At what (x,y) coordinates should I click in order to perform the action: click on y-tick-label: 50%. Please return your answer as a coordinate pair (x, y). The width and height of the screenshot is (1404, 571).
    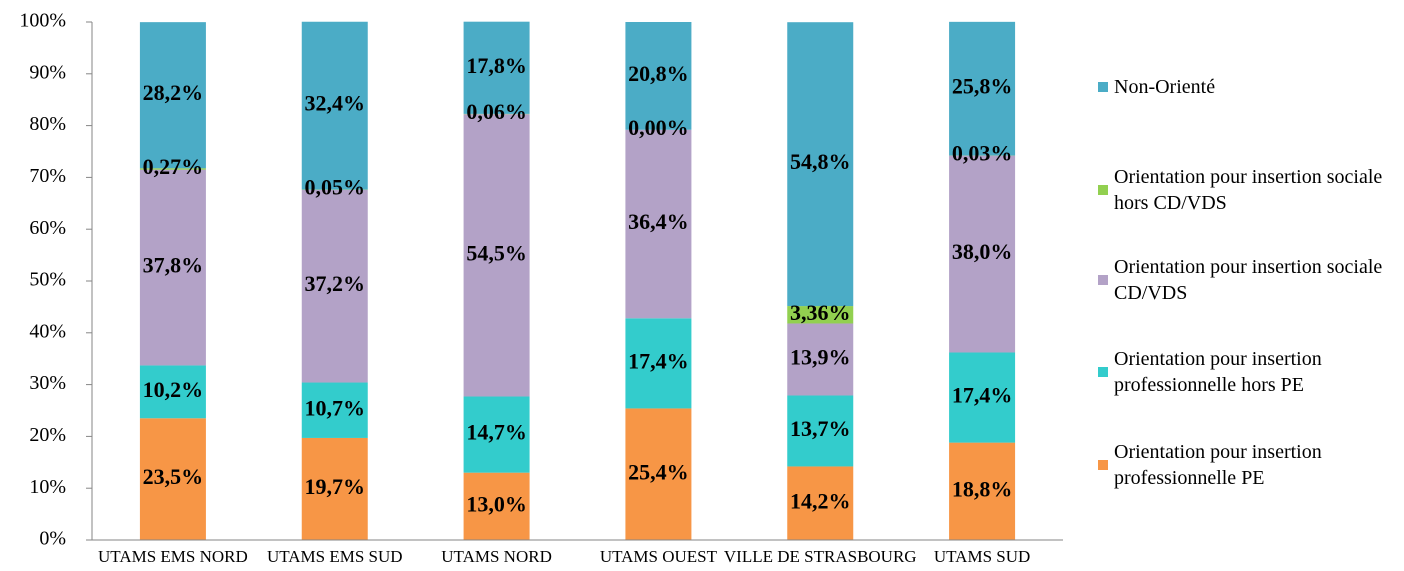
    Looking at the image, I should click on (47, 280).